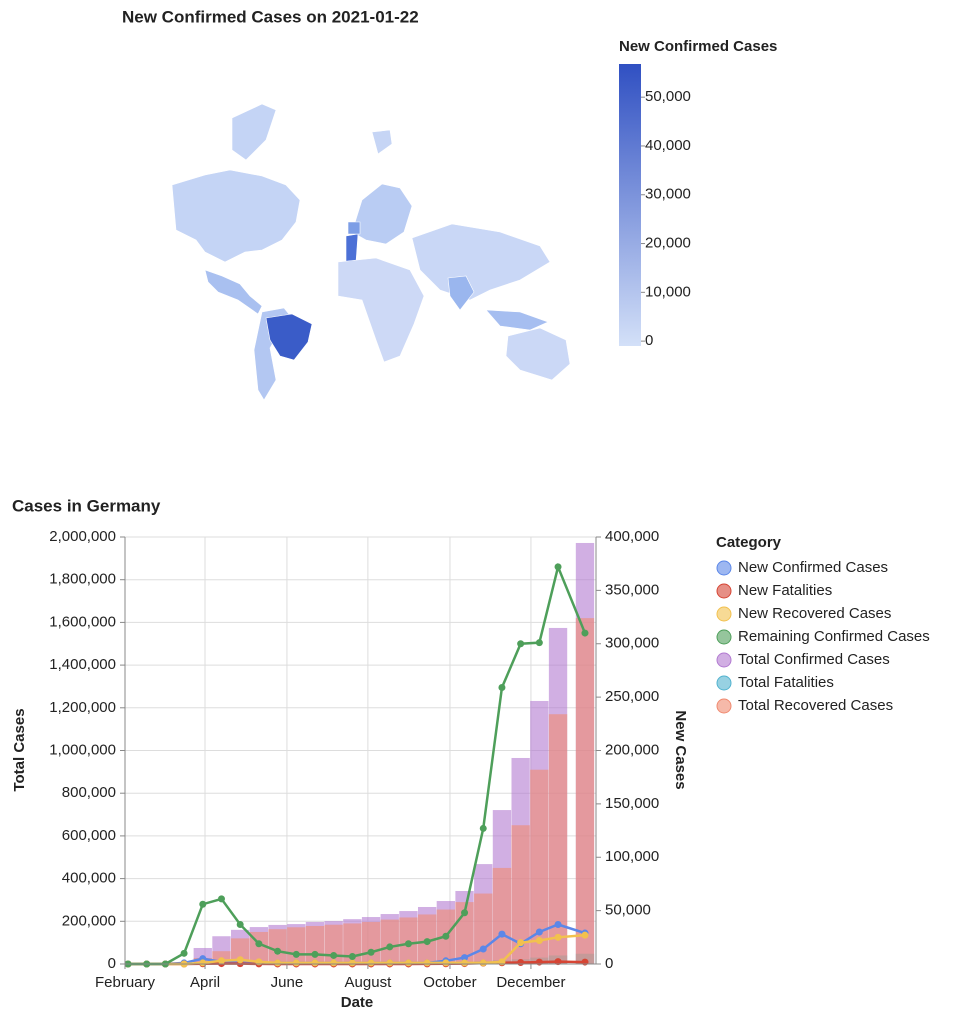 This screenshot has width=971, height=1029. I want to click on y-axis-title: Total Cases, so click(19, 749).